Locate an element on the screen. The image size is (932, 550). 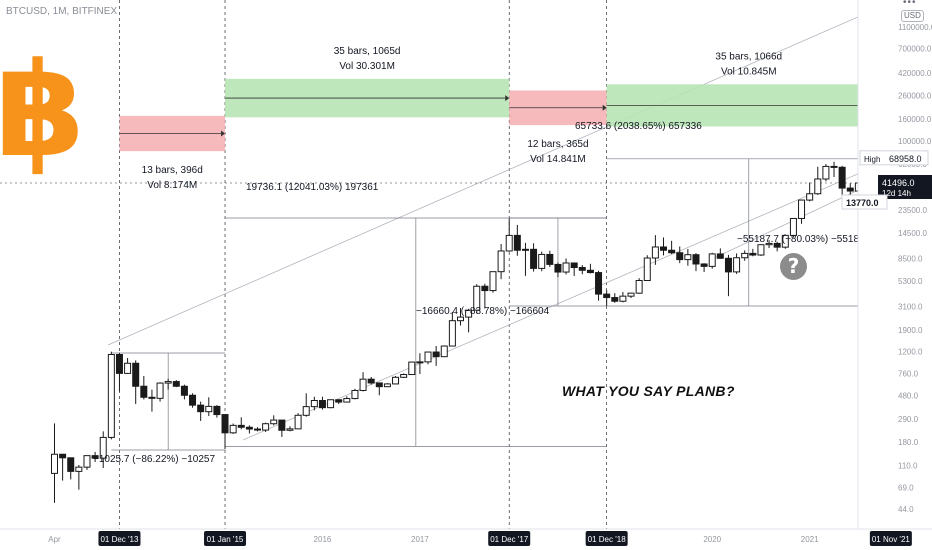
symbol-title: BTCUSD, 1M, BITFINEX is located at coordinates (62, 11).